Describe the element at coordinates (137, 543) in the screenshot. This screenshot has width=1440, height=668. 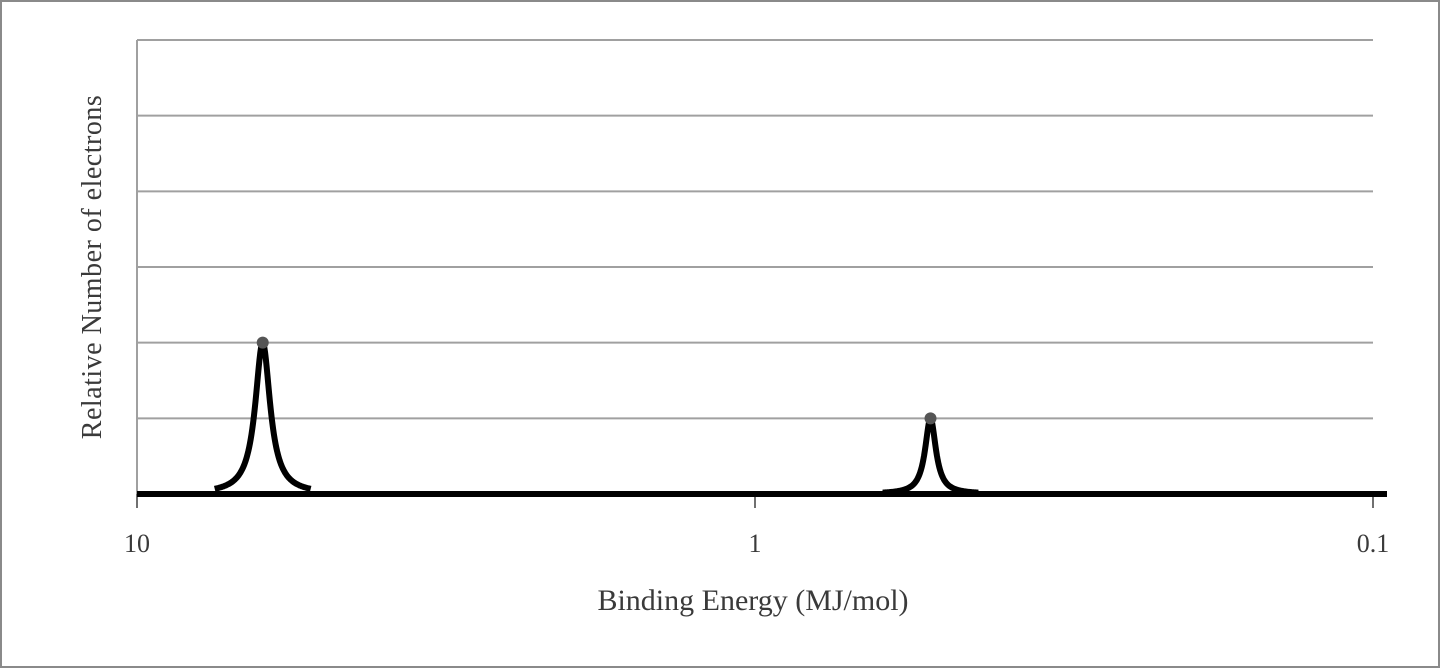
I see `x-tick-label: 10` at that location.